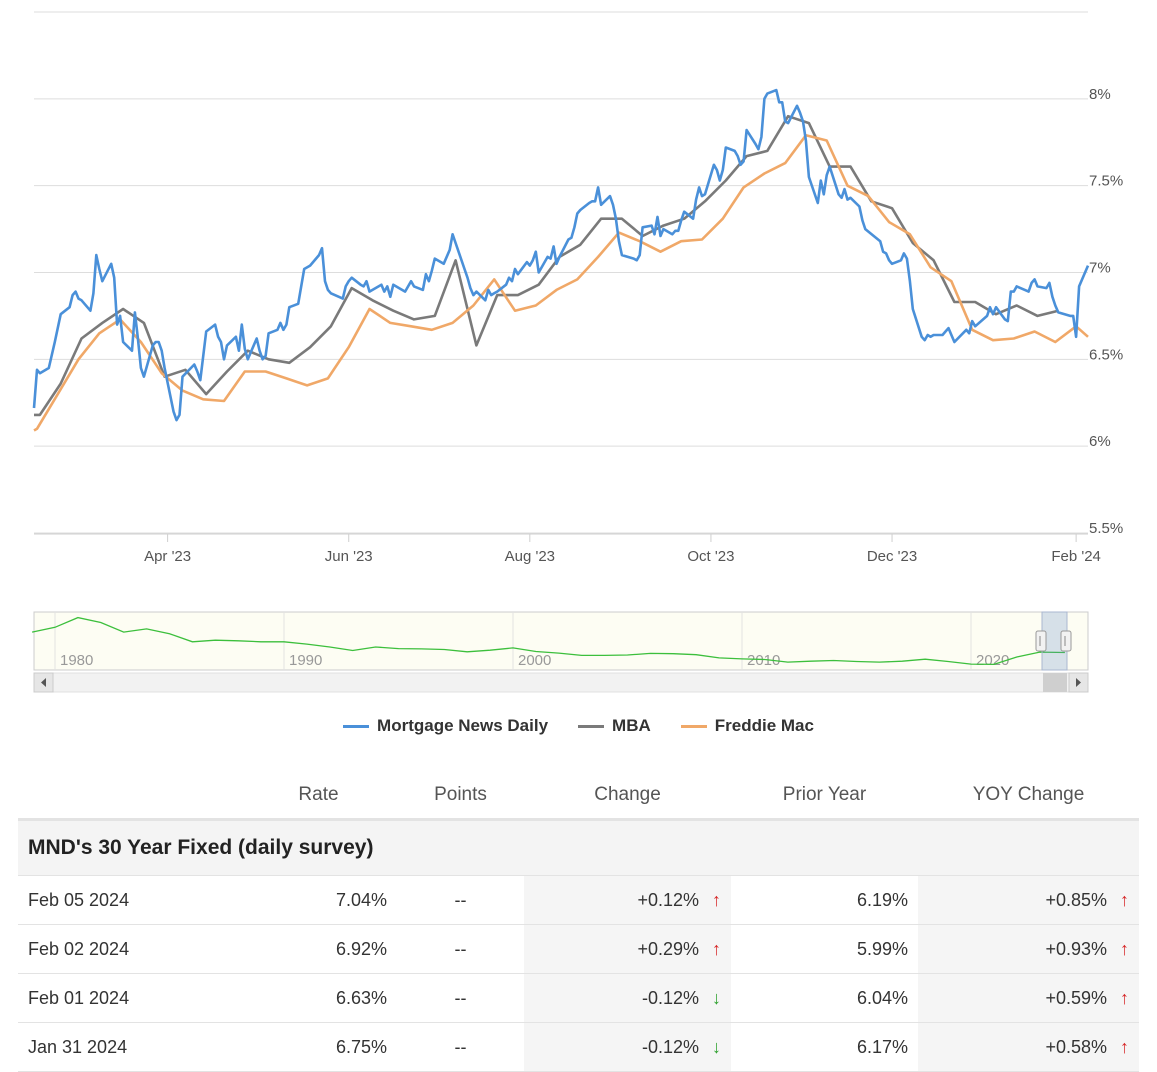 This screenshot has width=1157, height=1072. I want to click on table-header-row: Rate Points Change Prior Year YOY Change, so click(578, 796).